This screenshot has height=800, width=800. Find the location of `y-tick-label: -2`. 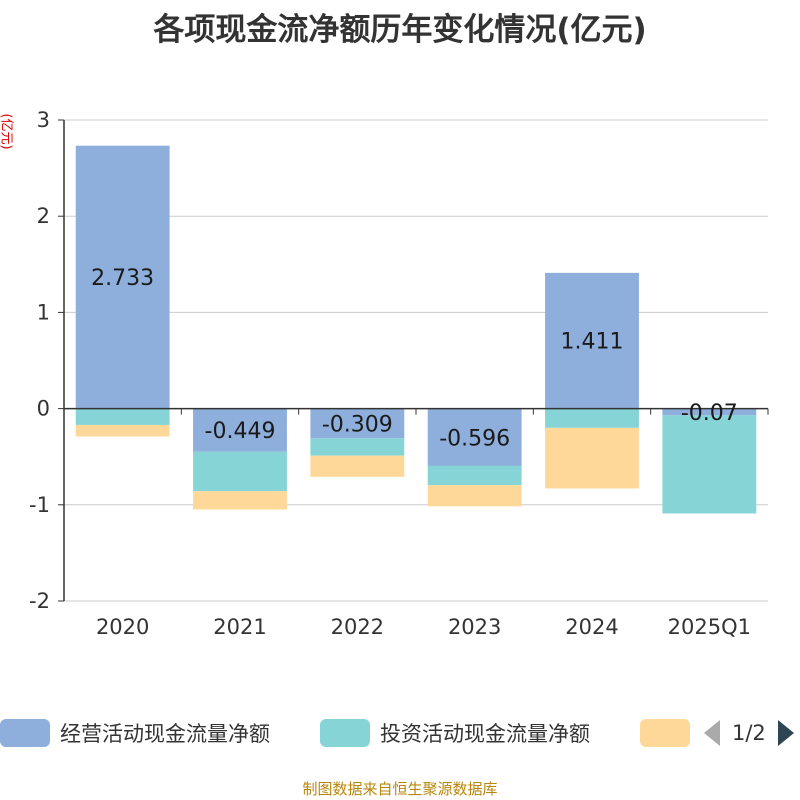

y-tick-label: -2 is located at coordinates (39, 601).